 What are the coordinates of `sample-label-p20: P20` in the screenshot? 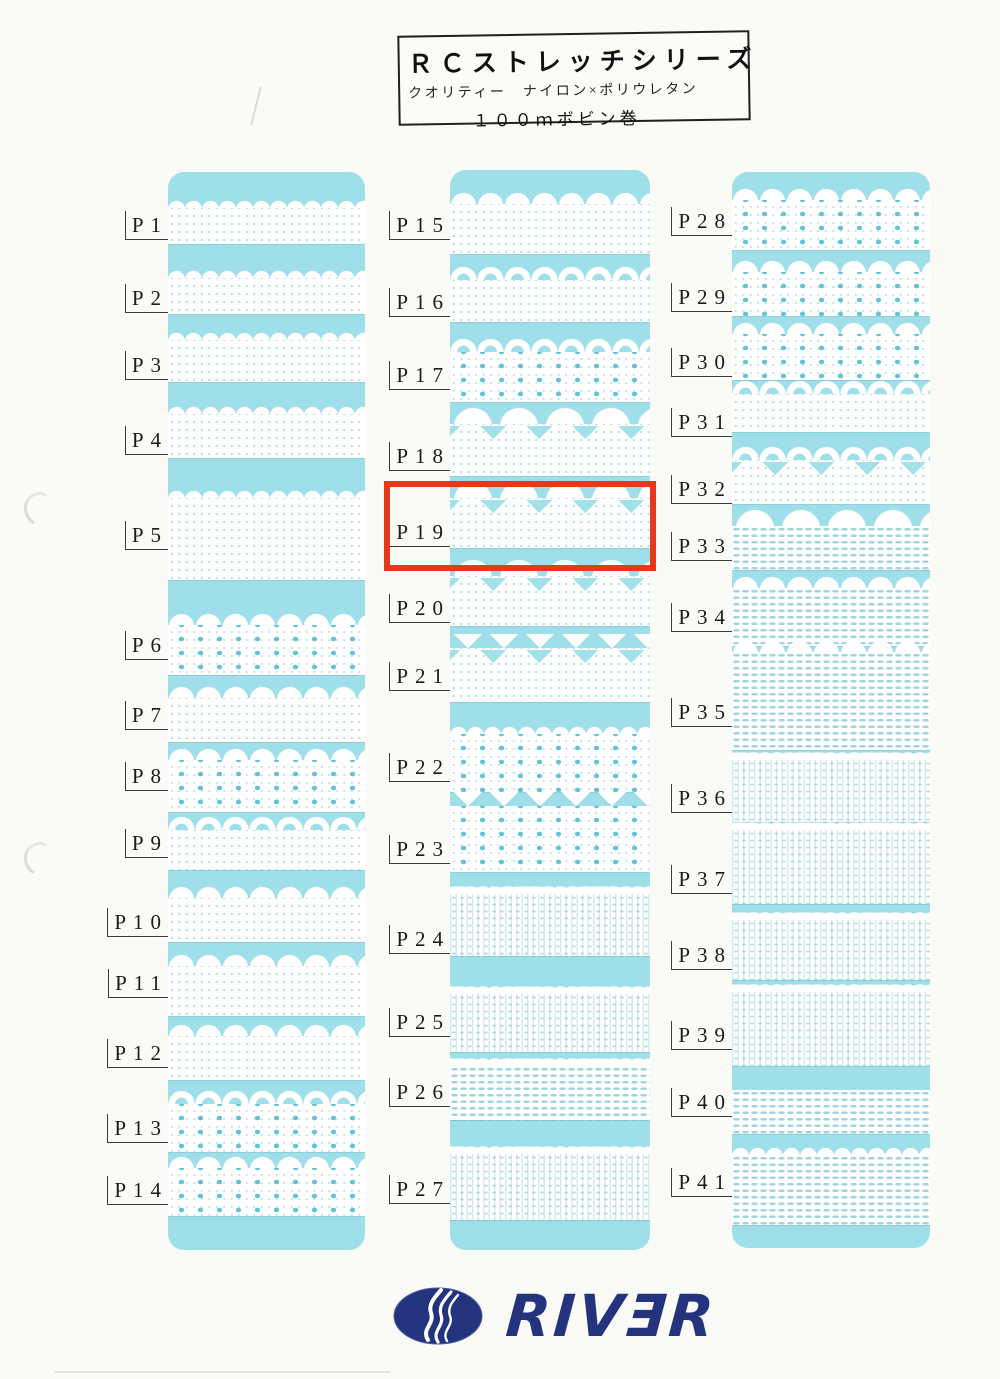 It's located at (419, 608).